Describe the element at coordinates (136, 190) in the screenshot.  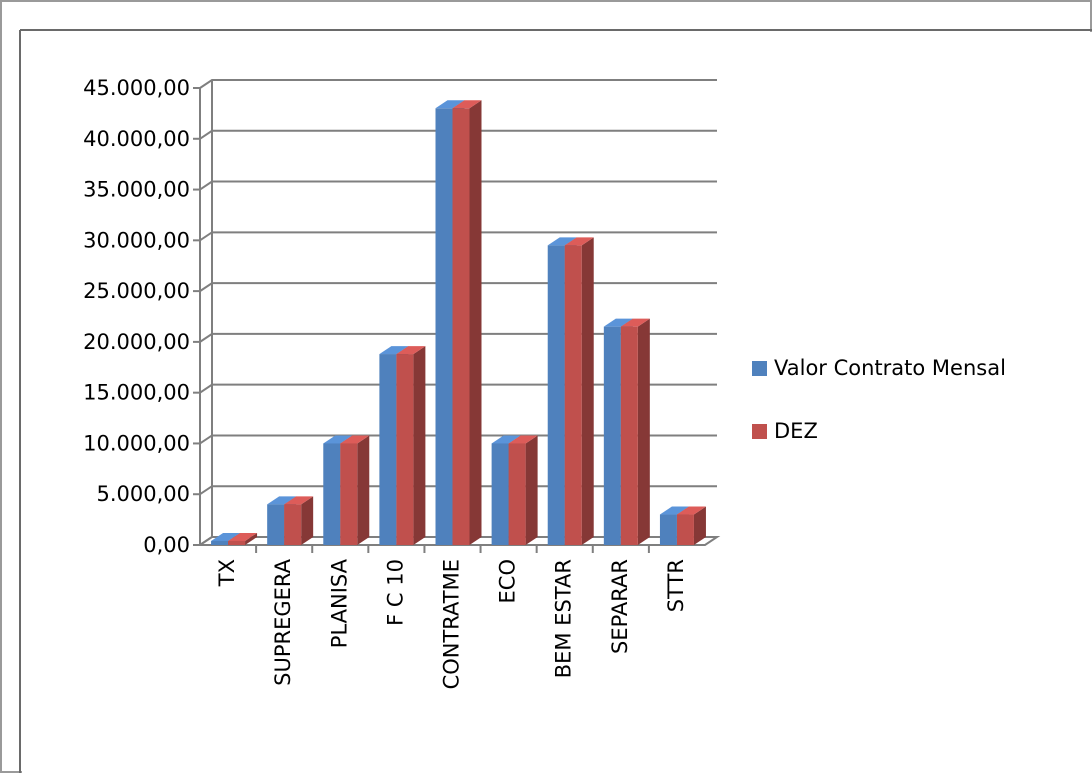
I see `y-tick-label: 35.000,00` at that location.